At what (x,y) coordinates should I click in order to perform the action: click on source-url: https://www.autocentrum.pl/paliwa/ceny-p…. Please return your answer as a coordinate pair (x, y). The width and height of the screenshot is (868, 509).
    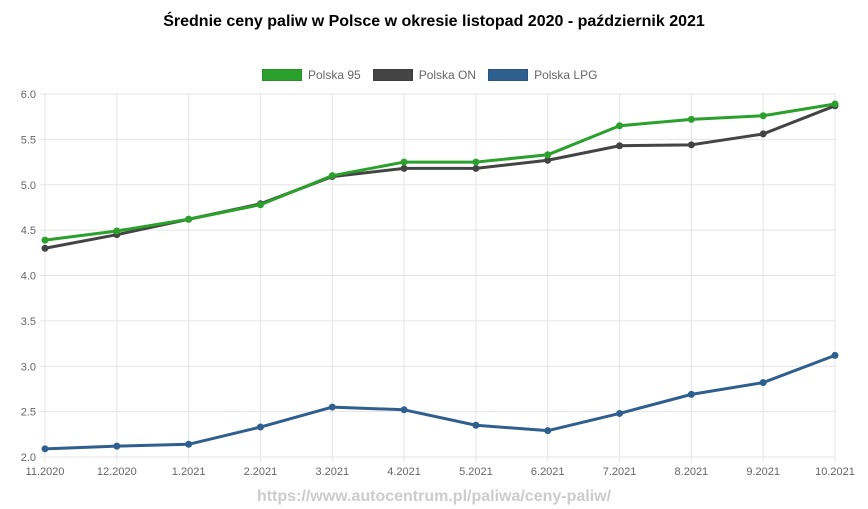
    Looking at the image, I should click on (434, 496).